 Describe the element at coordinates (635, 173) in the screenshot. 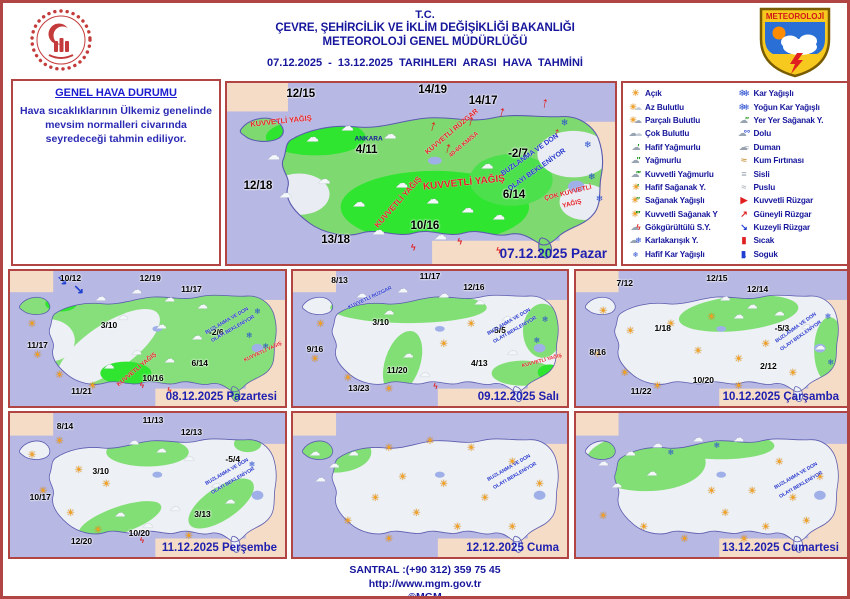

I see `heavy-rain-icon: ☁` at that location.